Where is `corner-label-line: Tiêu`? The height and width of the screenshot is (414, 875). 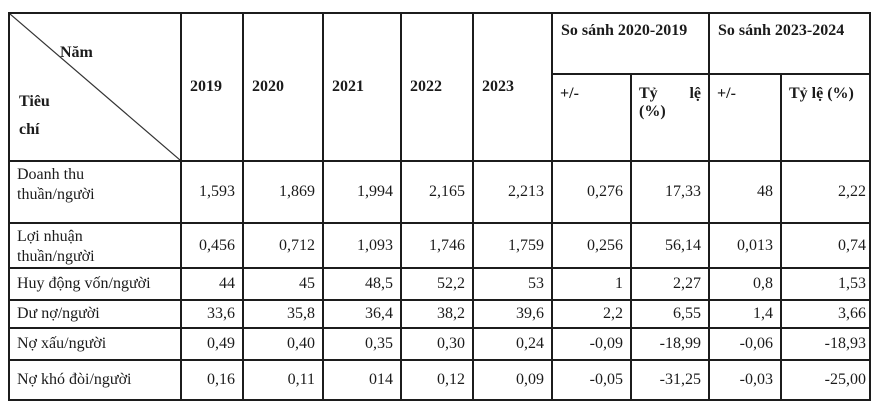
corner-label-line: Tiêu is located at coordinates (34, 101).